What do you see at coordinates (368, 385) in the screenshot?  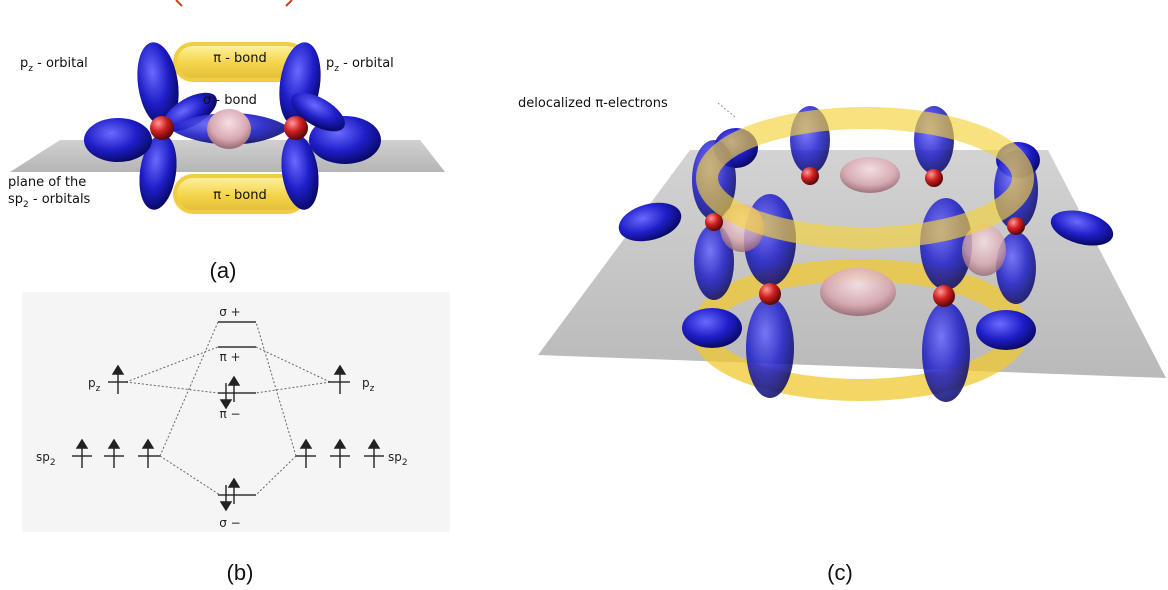 I see `pz-label-right: pz` at bounding box center [368, 385].